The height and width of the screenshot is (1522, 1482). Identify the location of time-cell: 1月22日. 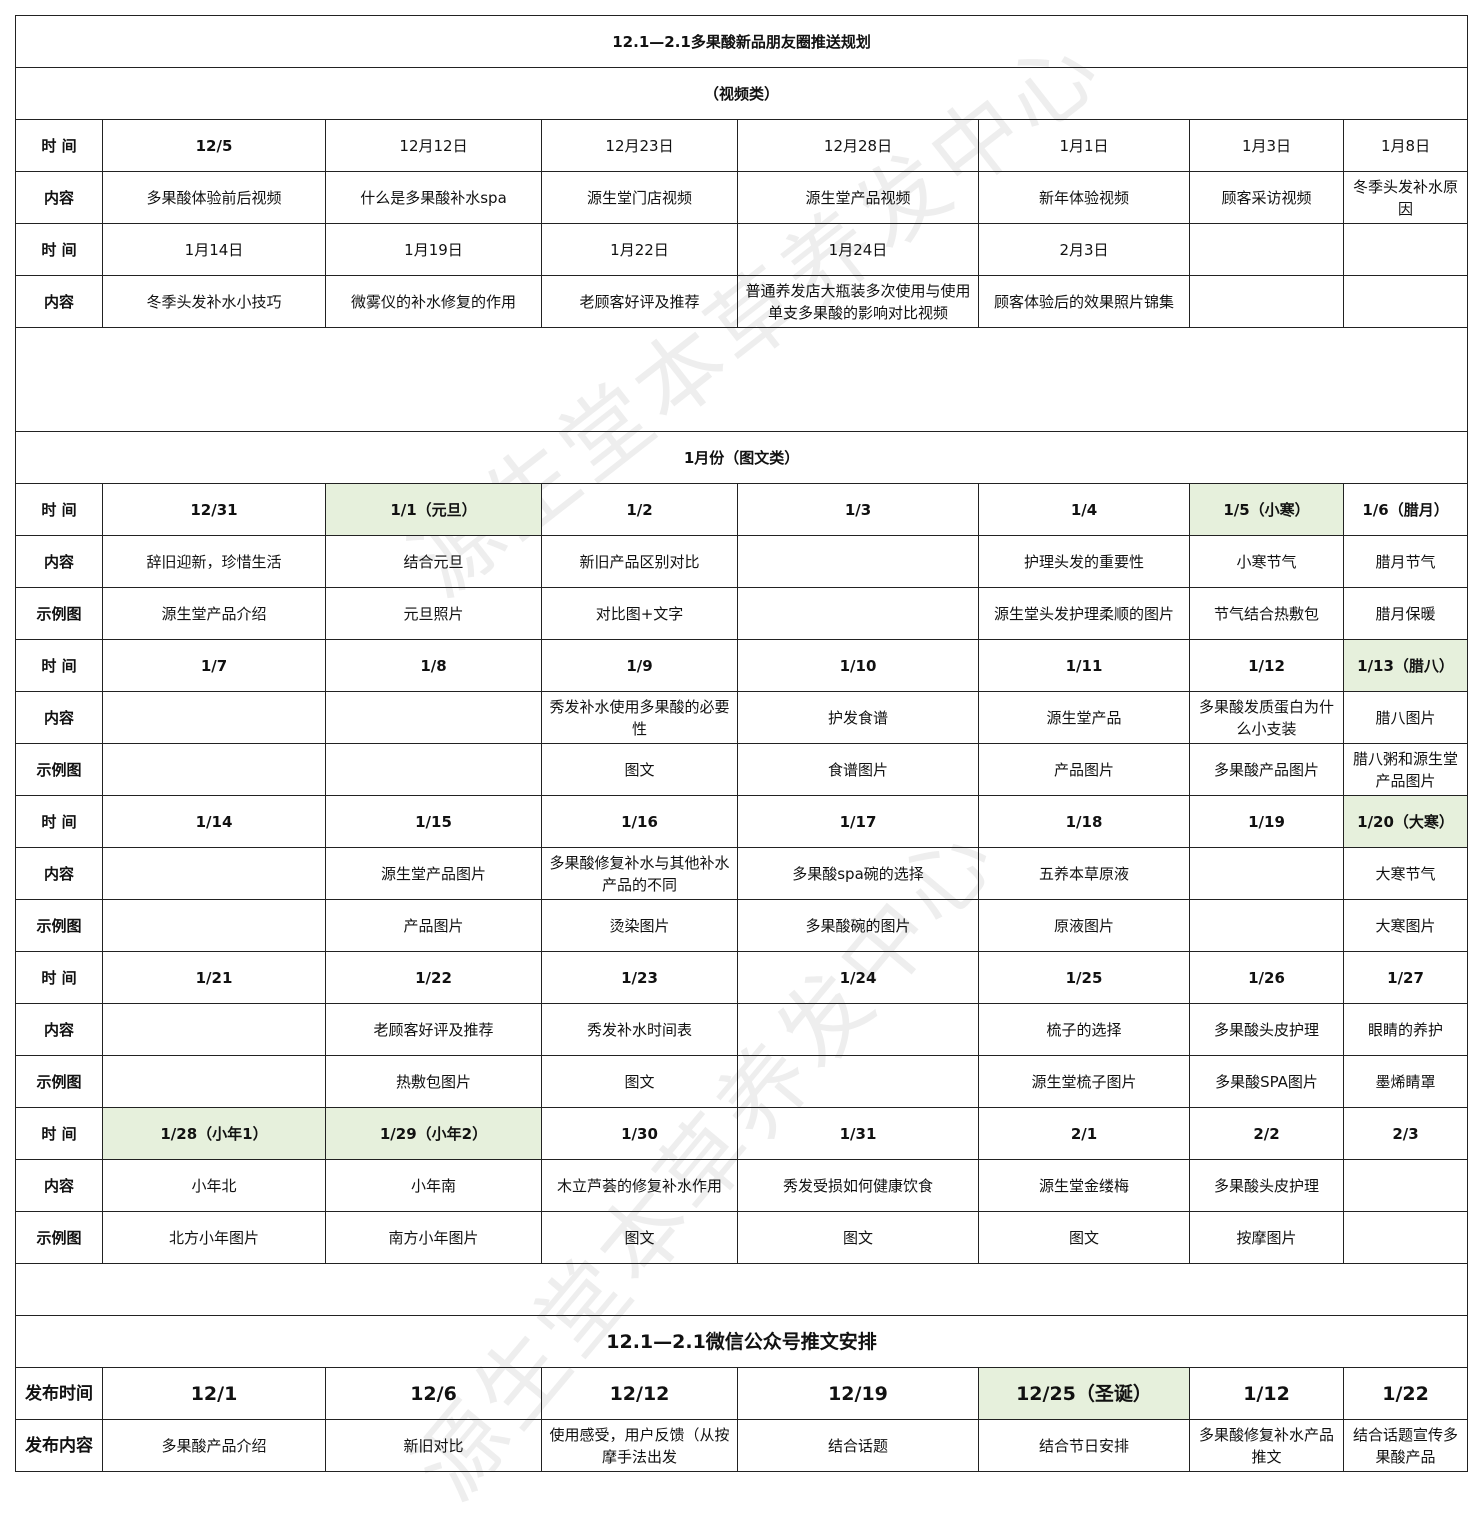
(639, 249).